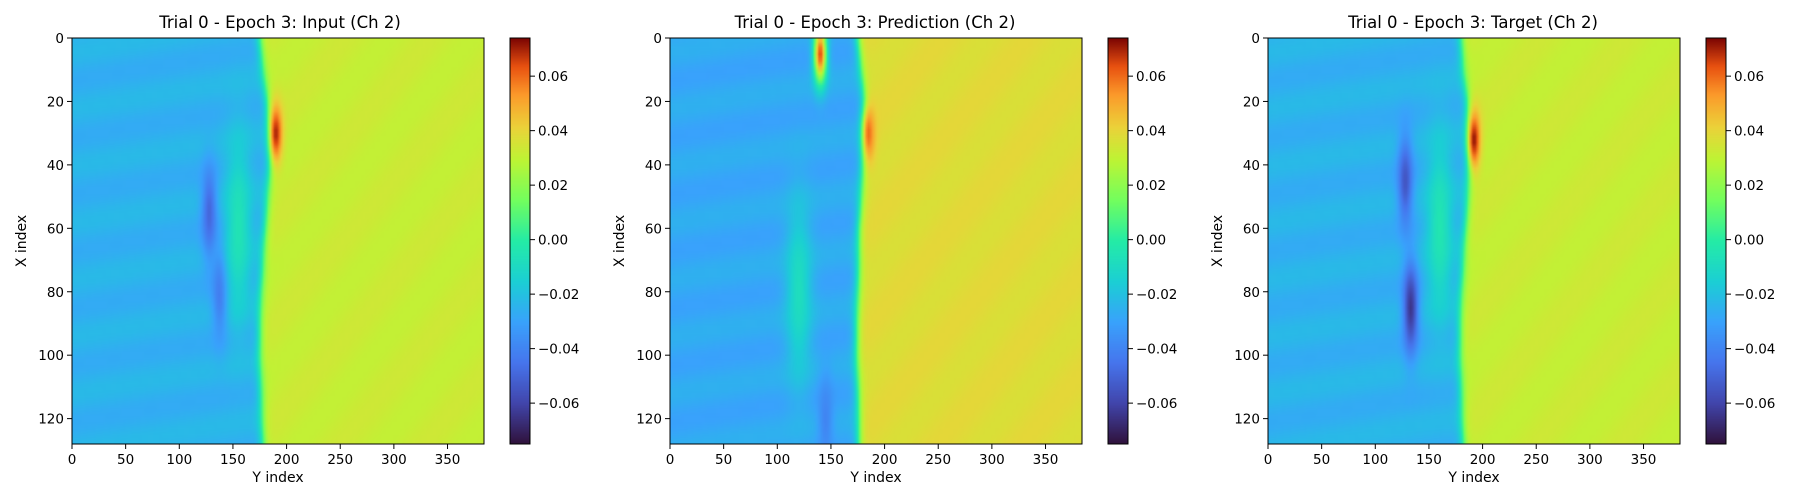 The width and height of the screenshot is (1800, 500). I want to click on panel-title: Trial 0 - Epoch 3: Target (Ch 2), so click(1472, 22).